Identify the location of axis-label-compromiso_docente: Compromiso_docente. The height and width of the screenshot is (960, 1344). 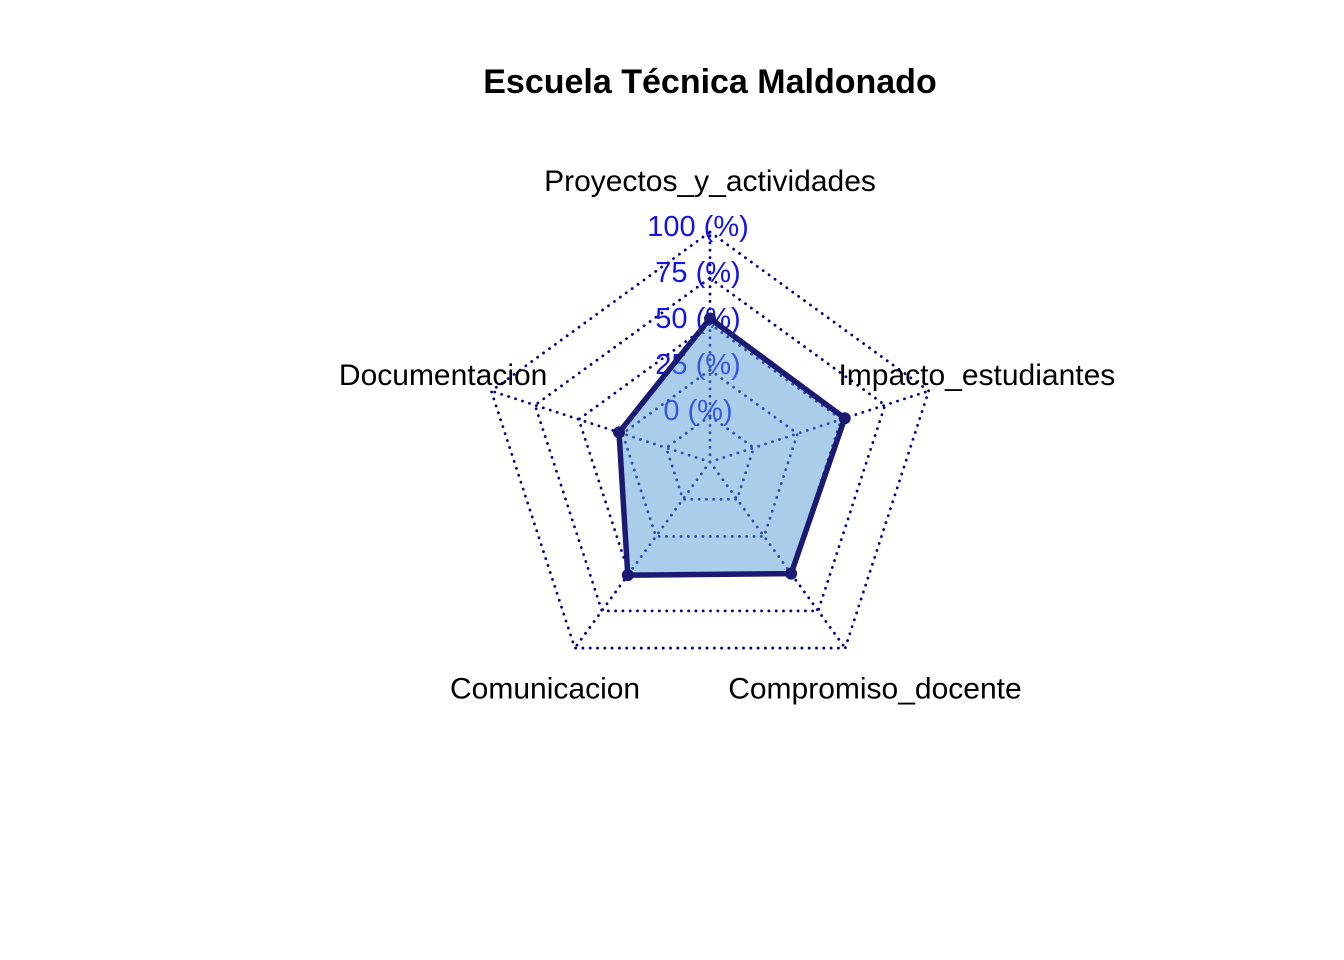
(874, 689).